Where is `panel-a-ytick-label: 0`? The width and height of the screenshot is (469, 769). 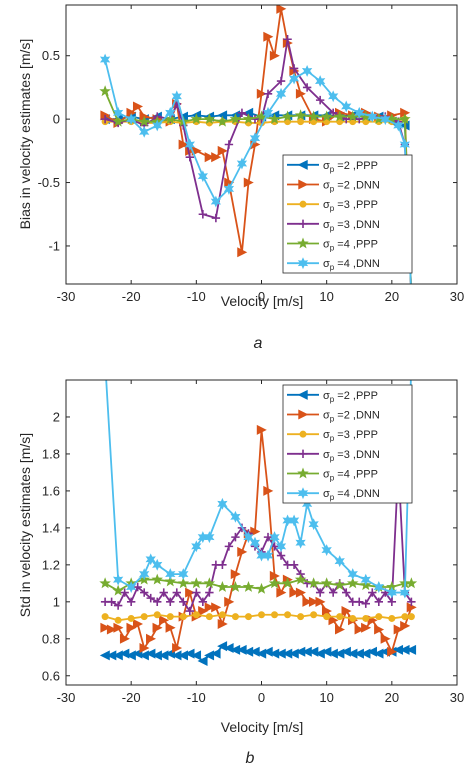
panel-a-ytick-label: 0 is located at coordinates (56, 119).